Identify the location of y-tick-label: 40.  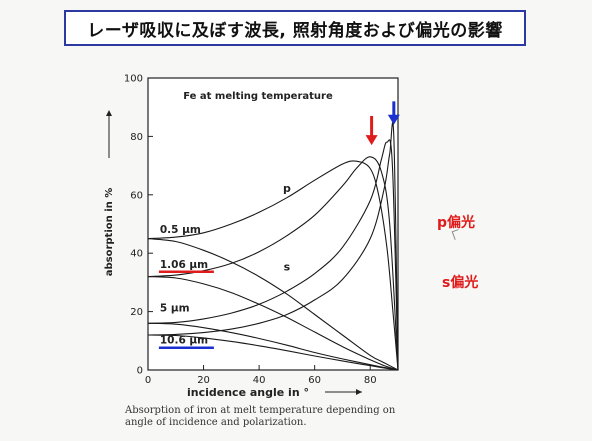
(136, 254).